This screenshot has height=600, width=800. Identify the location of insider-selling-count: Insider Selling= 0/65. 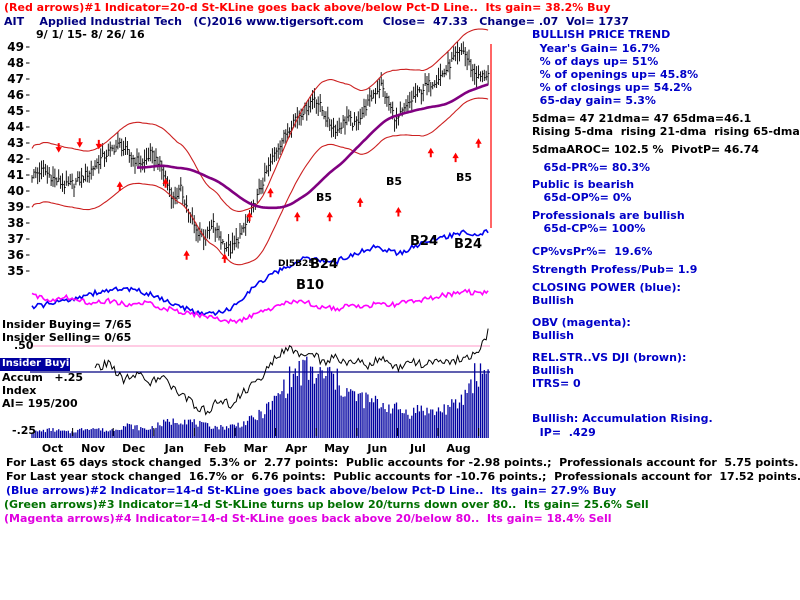
(67, 337).